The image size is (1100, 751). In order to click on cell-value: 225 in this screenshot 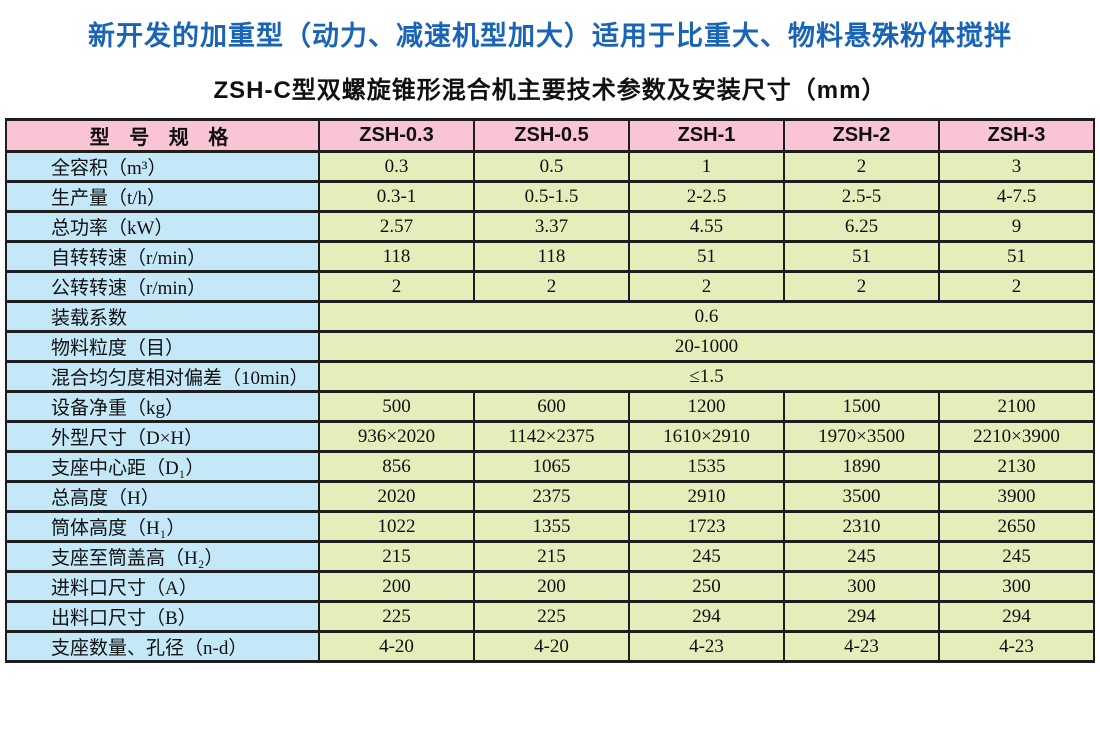, I will do `click(396, 616)`.